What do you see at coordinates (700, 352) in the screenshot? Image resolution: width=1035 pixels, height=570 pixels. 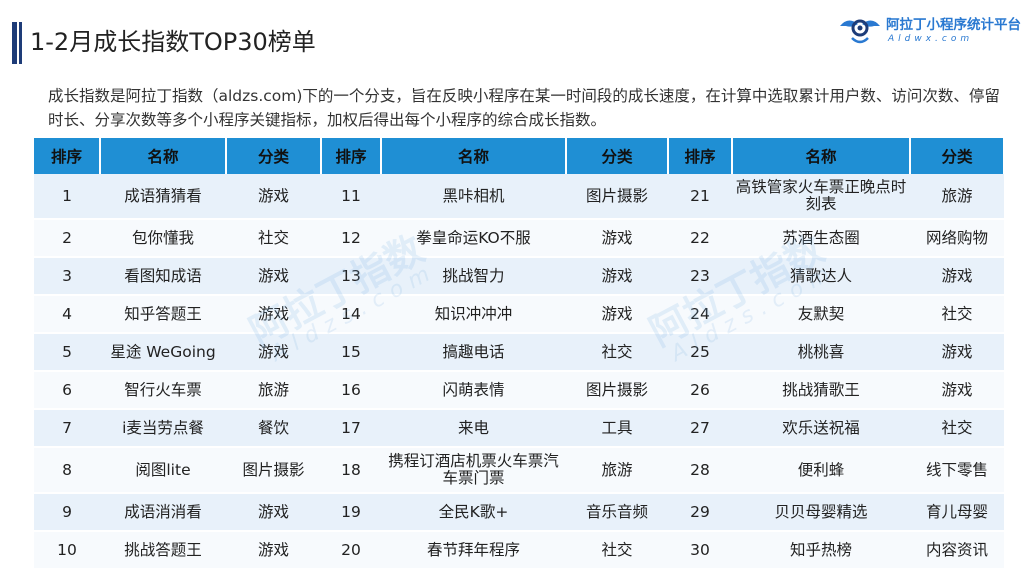 I see `rank-cell: 25` at bounding box center [700, 352].